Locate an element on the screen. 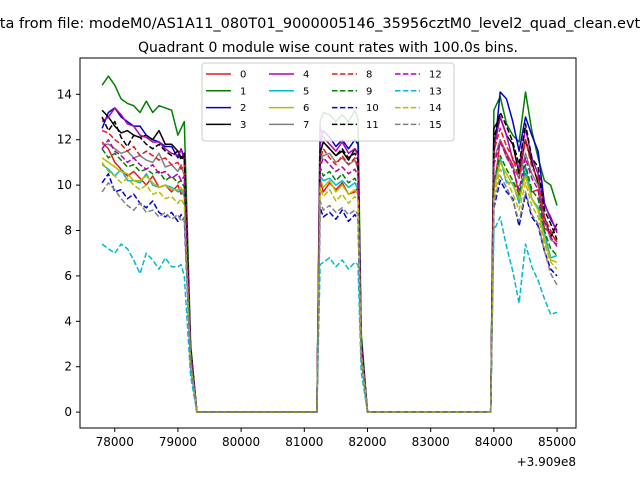 This screenshot has height=480, width=640. y-tick-label: 14 is located at coordinates (64, 94).